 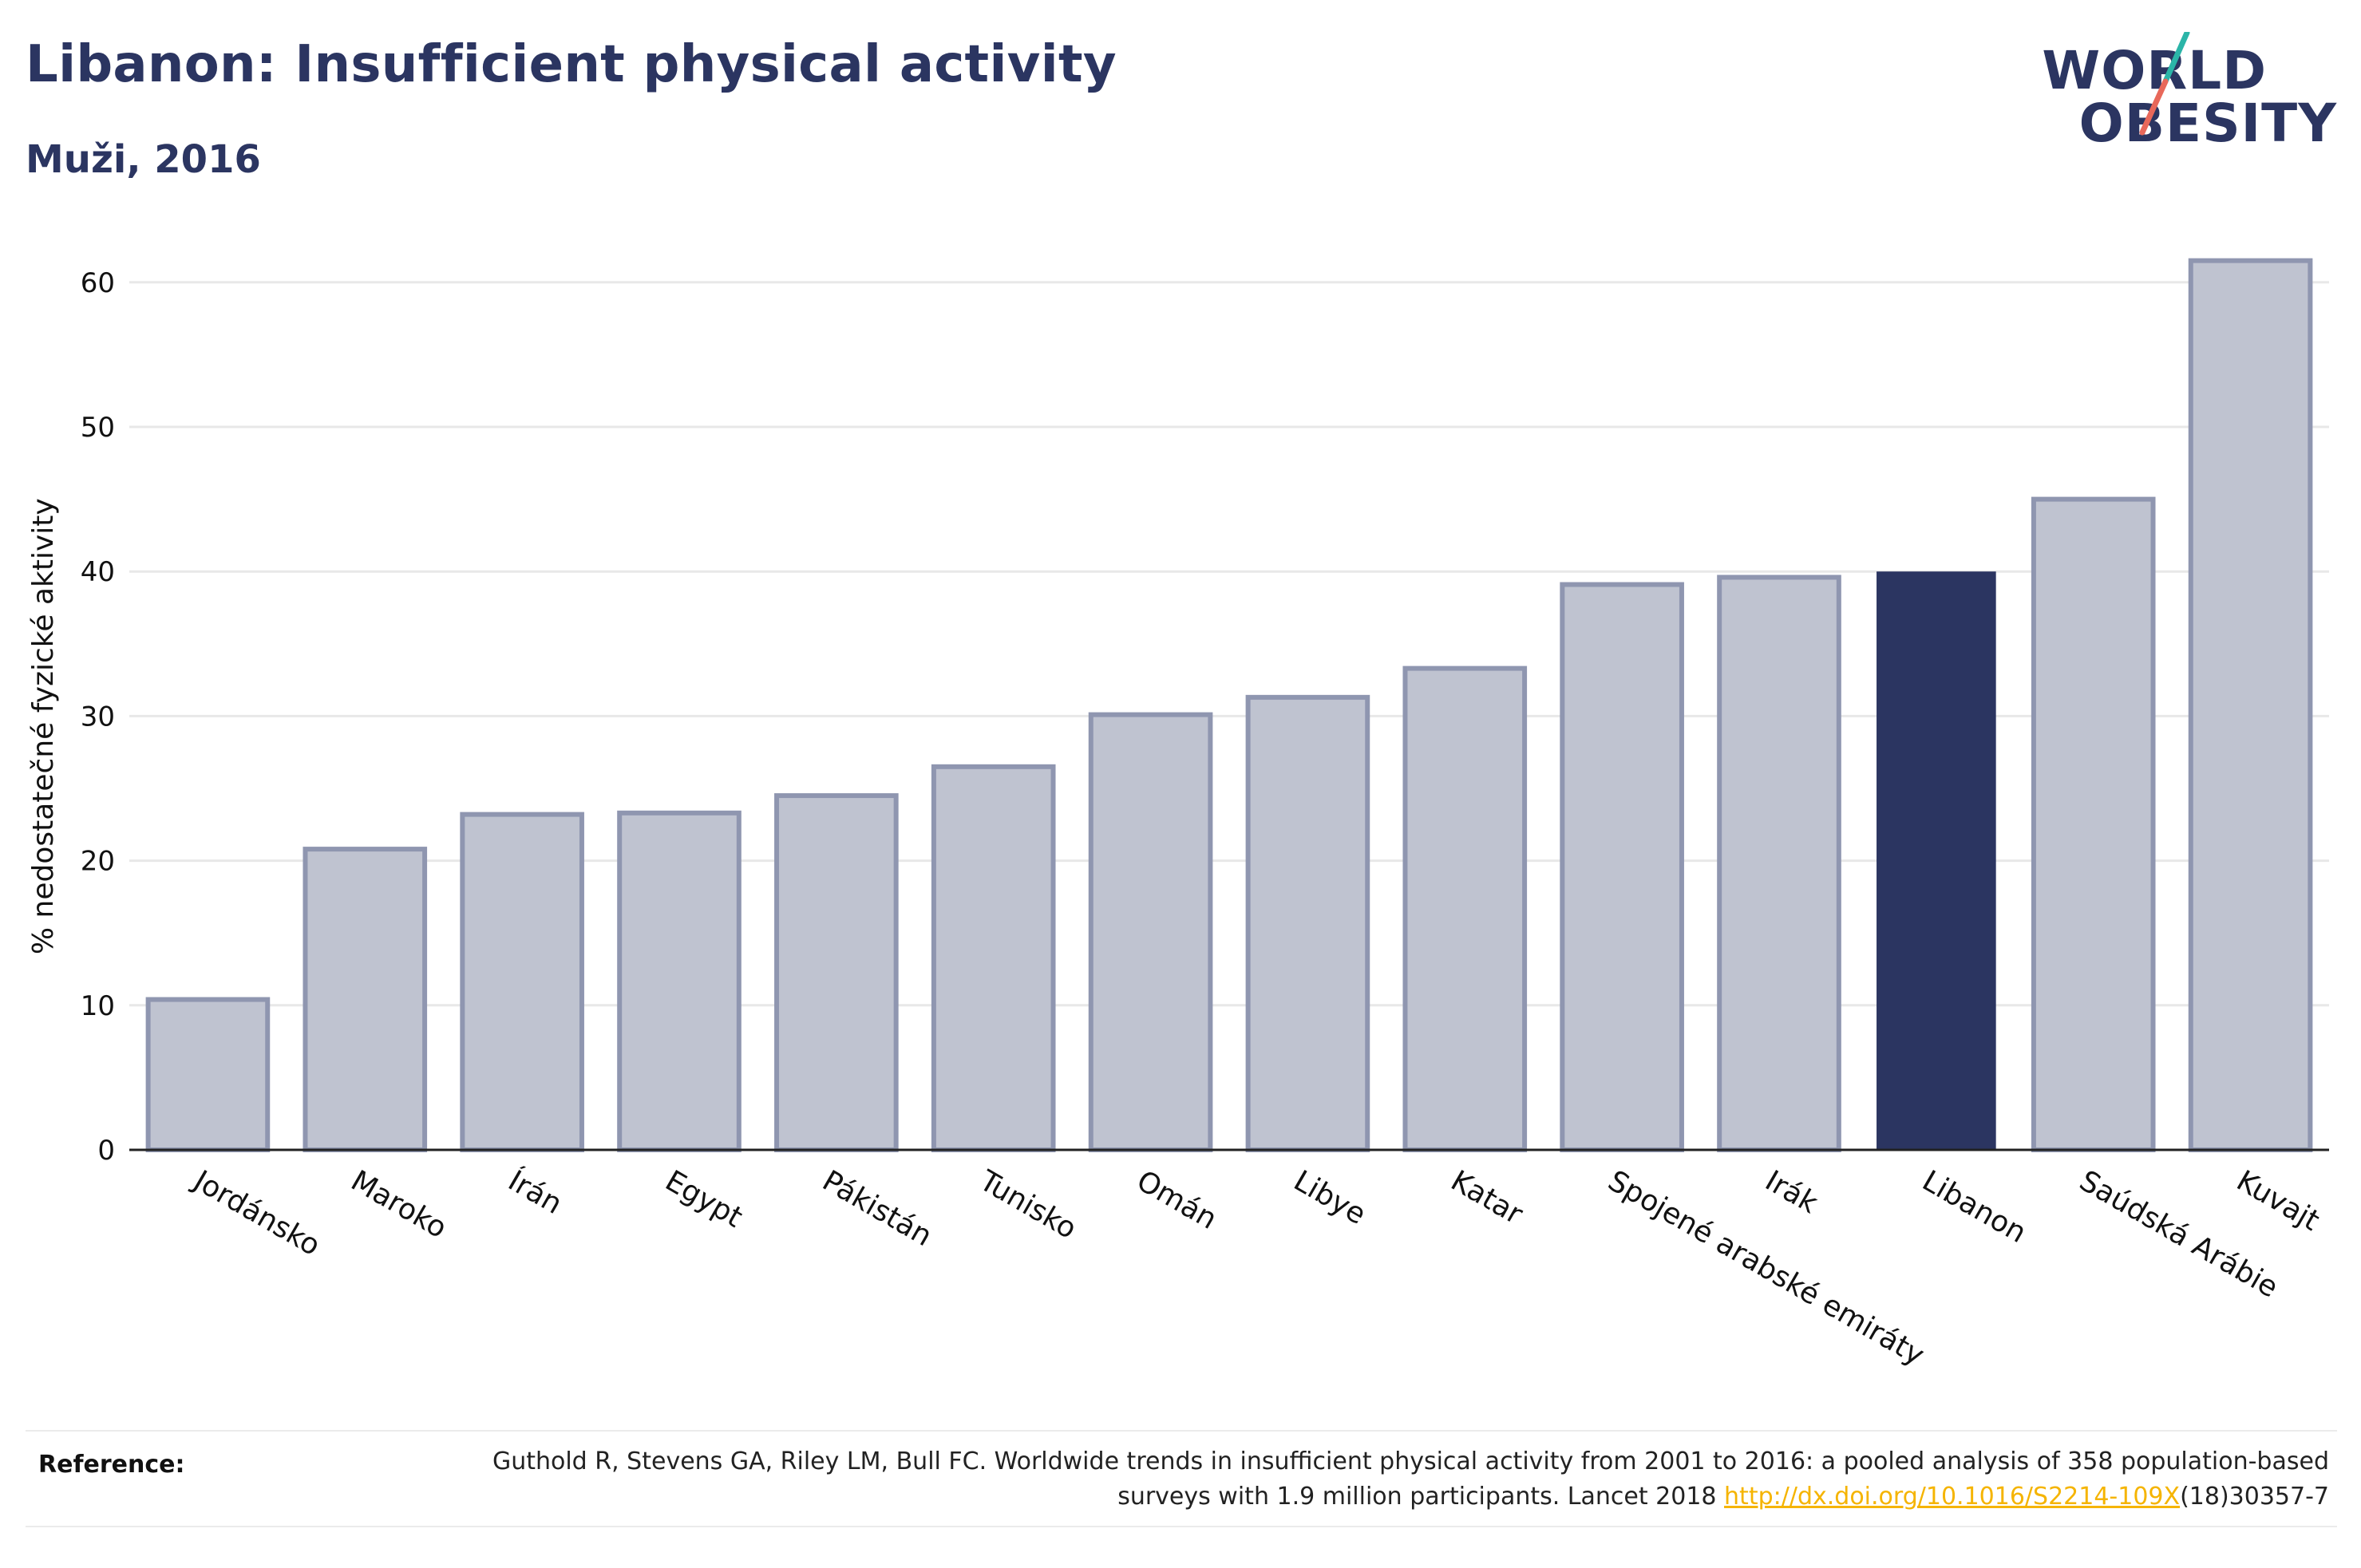 I want to click on bar-libye, so click(x=1307, y=923).